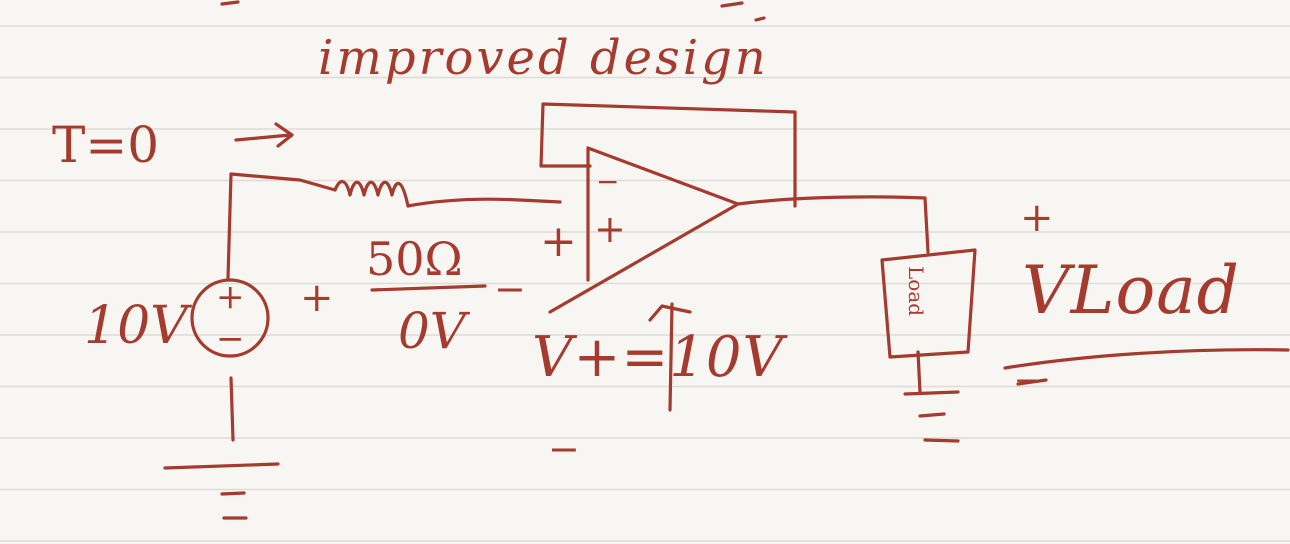  I want to click on top-stroke-left, so click(230, 3).